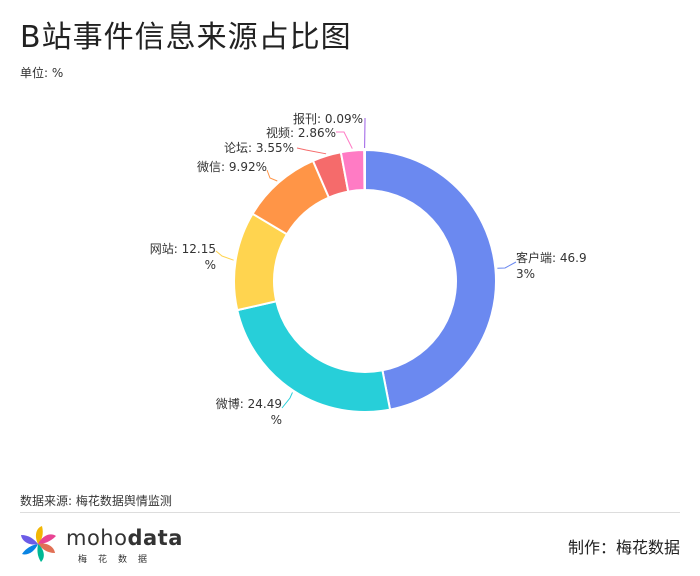 Image resolution: width=700 pixels, height=576 pixels. I want to click on brand-subtitle: 梅花数据, so click(118, 560).